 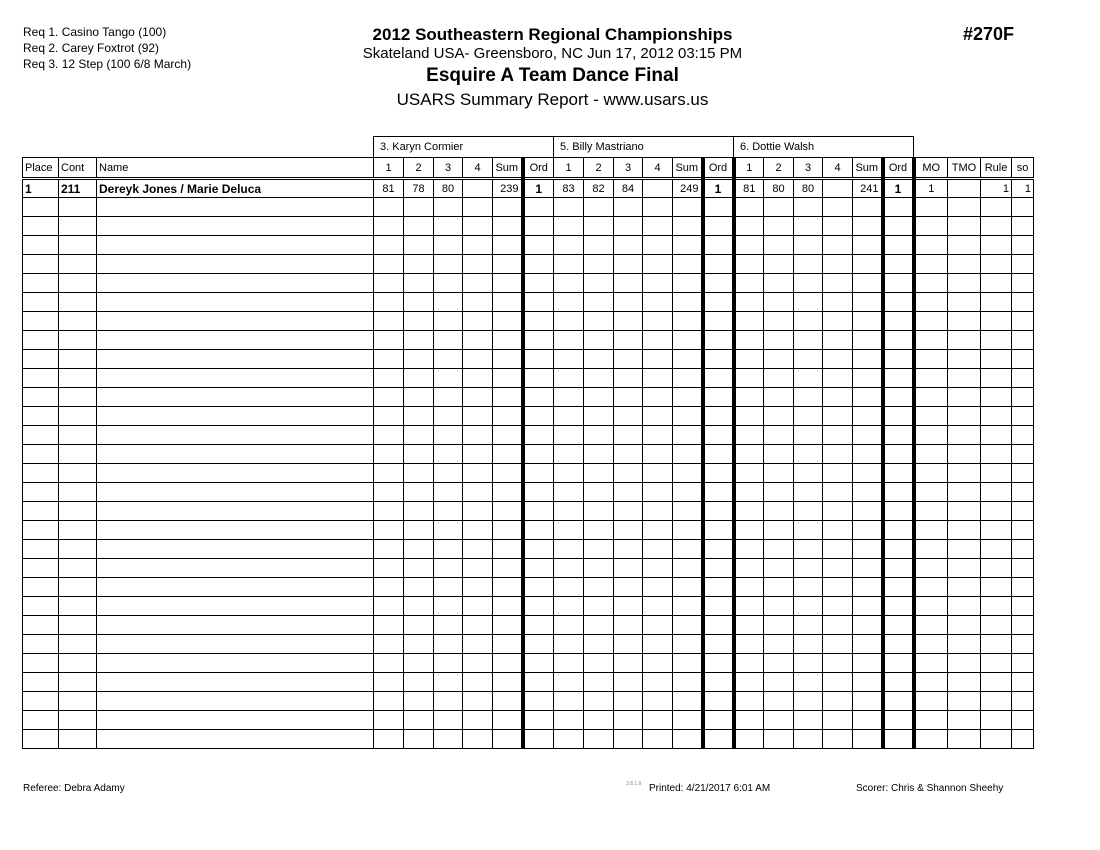 I want to click on header-1: 1, so click(x=568, y=168).